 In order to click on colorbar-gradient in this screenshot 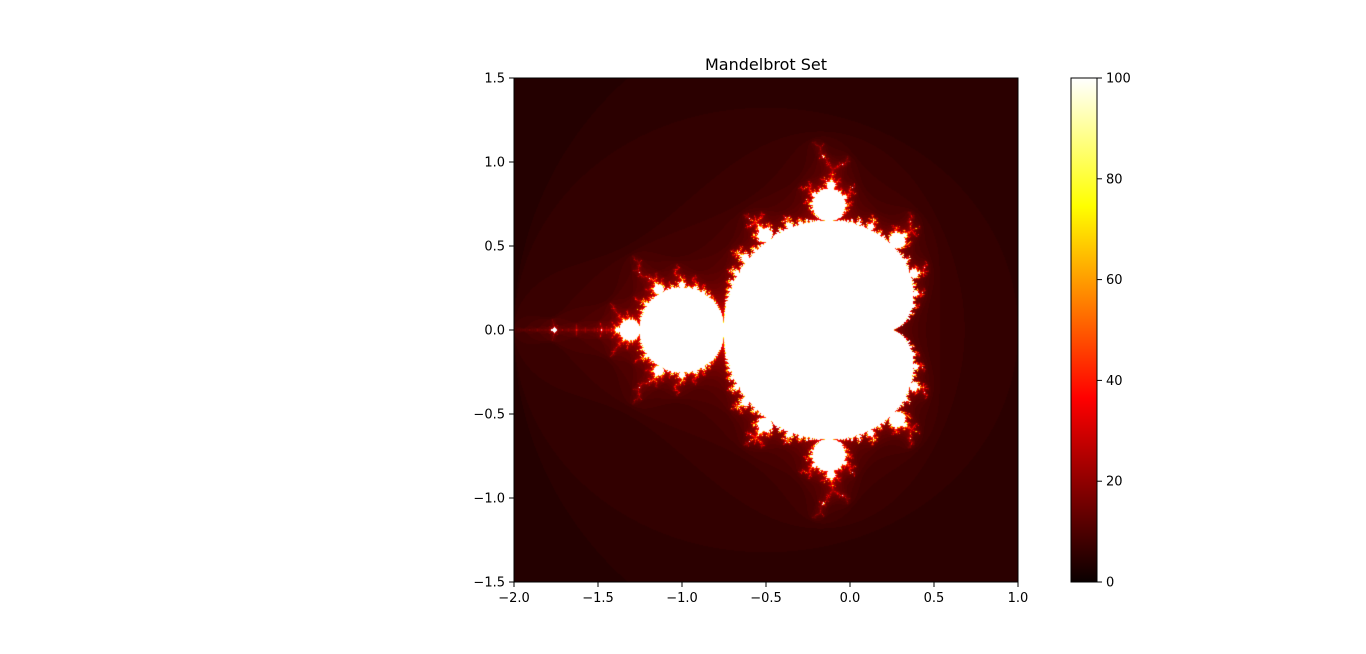, I will do `click(1084, 330)`.